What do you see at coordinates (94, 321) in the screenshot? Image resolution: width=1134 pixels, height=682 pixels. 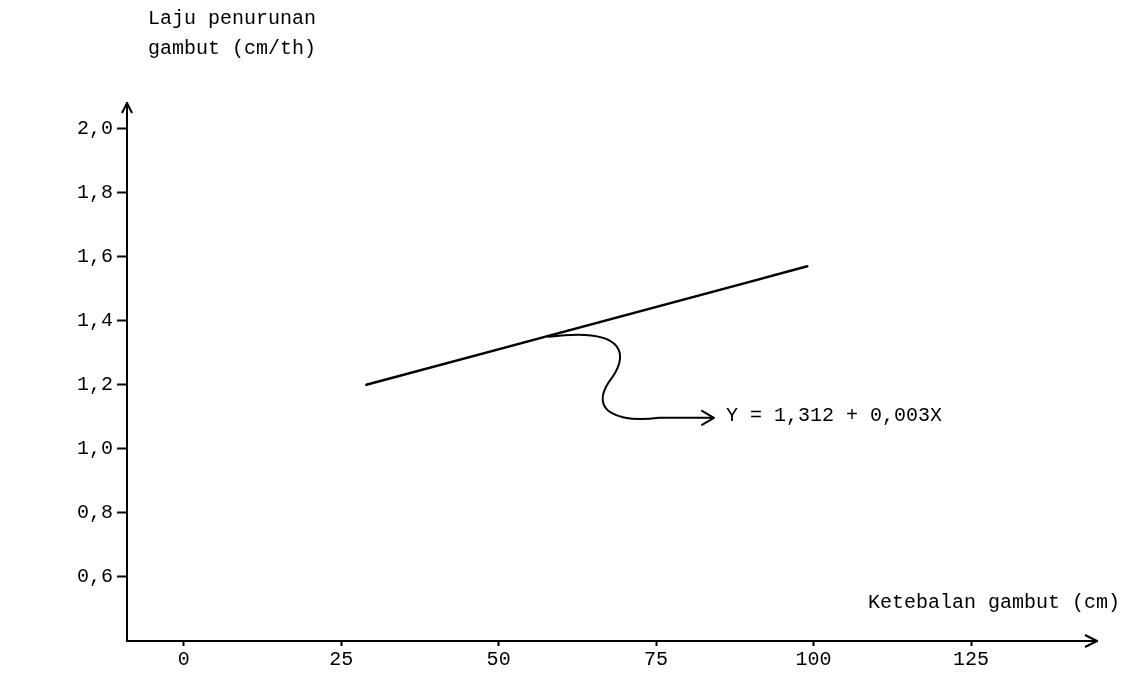 I see `y-tick-label: 1,4` at bounding box center [94, 321].